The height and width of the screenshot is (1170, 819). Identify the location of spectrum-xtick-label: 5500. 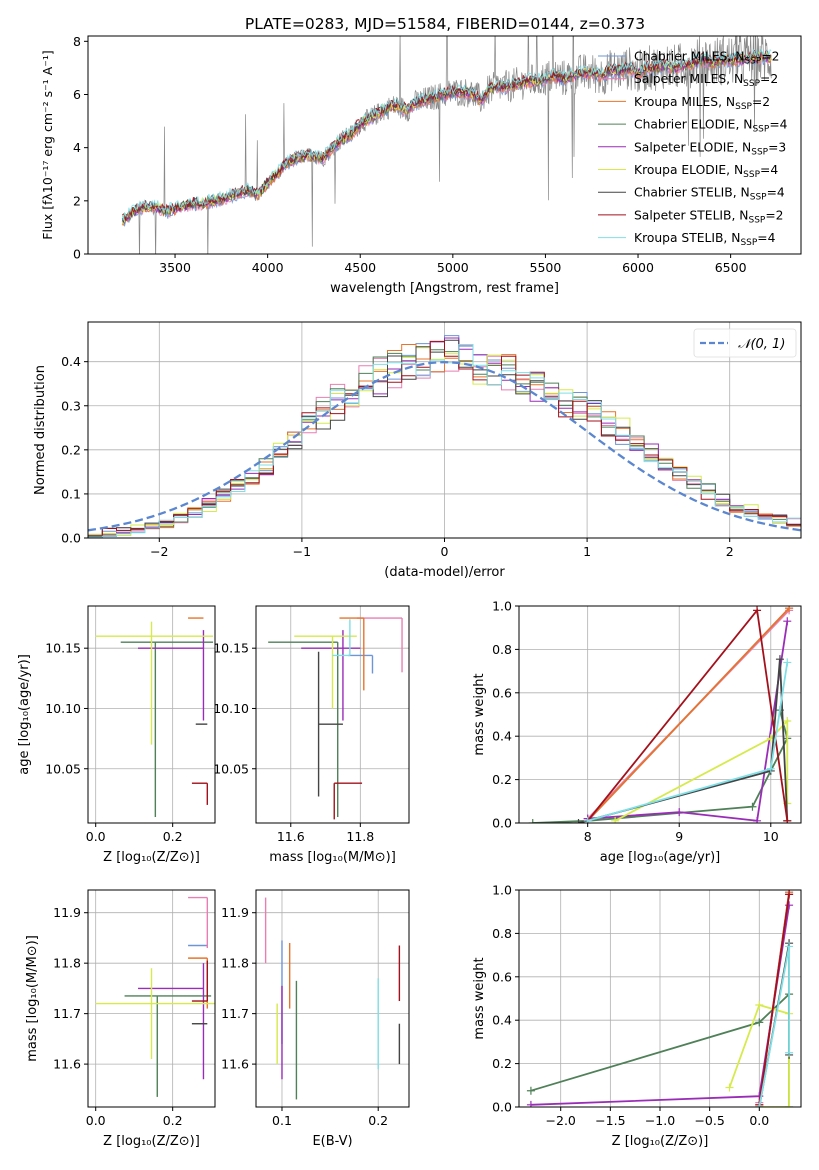
(546, 267).